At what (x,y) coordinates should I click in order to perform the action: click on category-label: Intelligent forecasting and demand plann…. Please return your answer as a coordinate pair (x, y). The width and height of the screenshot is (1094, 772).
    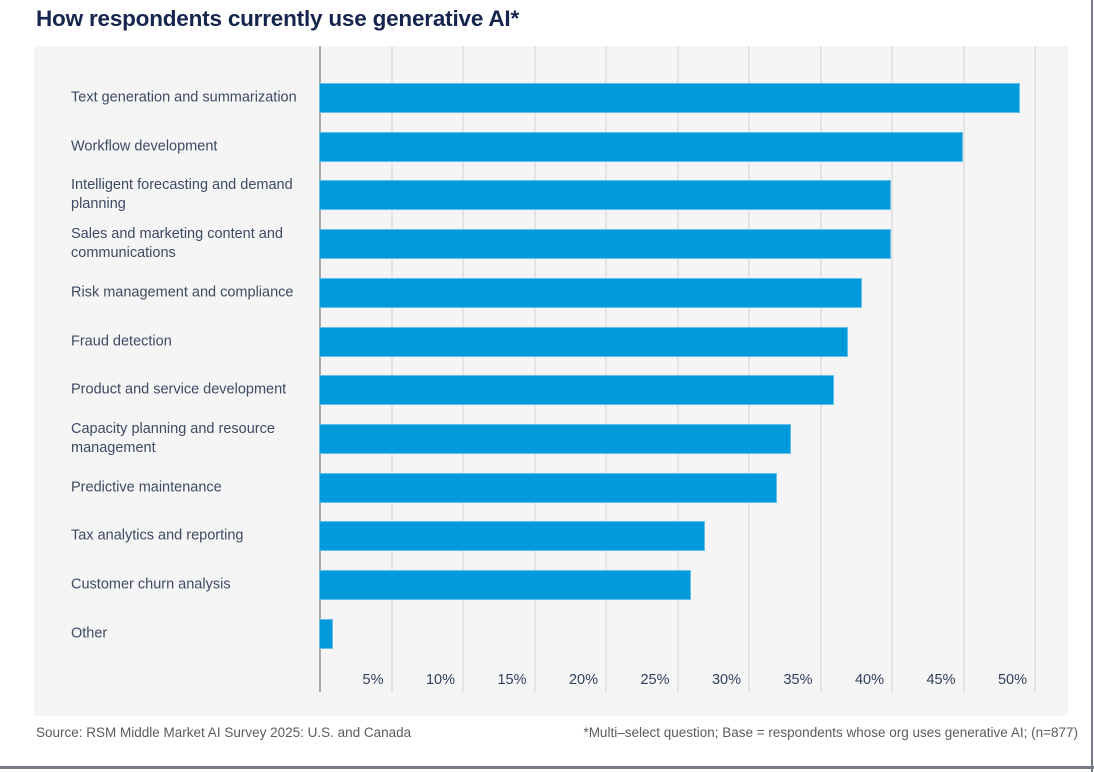
    Looking at the image, I should click on (182, 195).